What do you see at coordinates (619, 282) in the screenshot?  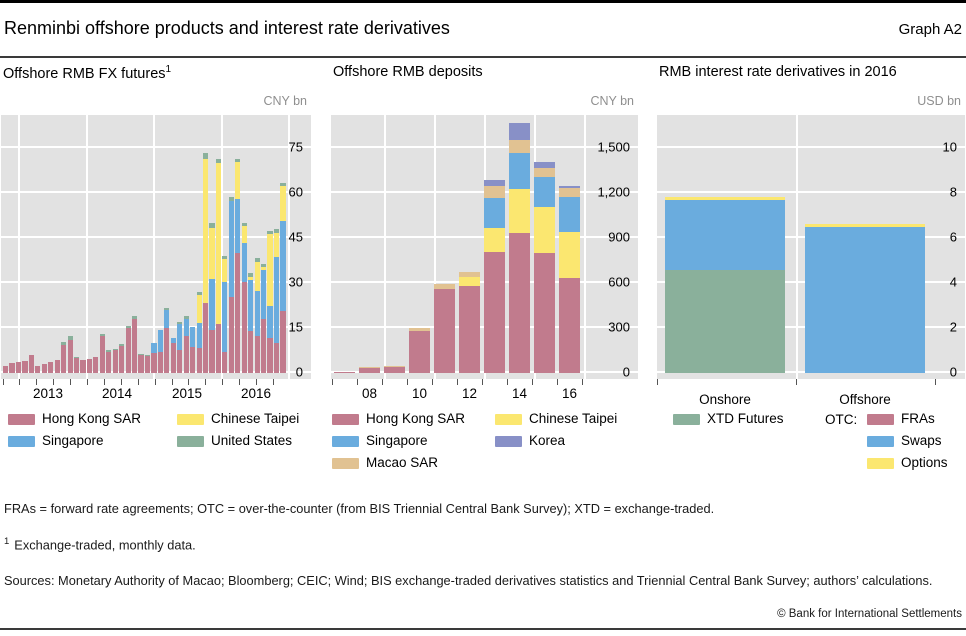 I see `y-axis-tick-label: 600` at bounding box center [619, 282].